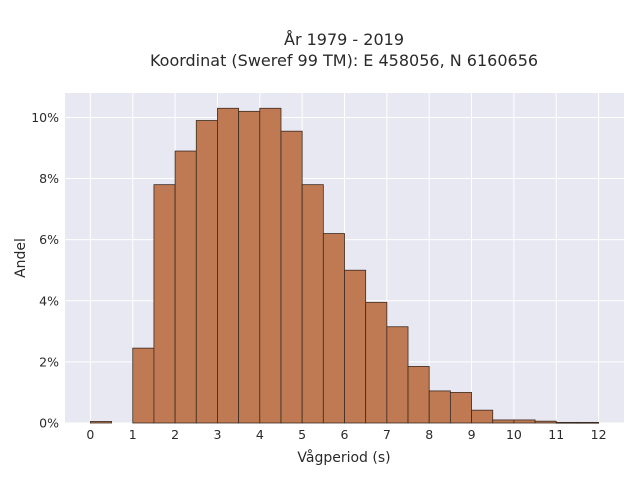 Image resolution: width=640 pixels, height=485 pixels. What do you see at coordinates (175, 434) in the screenshot?
I see `x-tick-label: 2` at bounding box center [175, 434].